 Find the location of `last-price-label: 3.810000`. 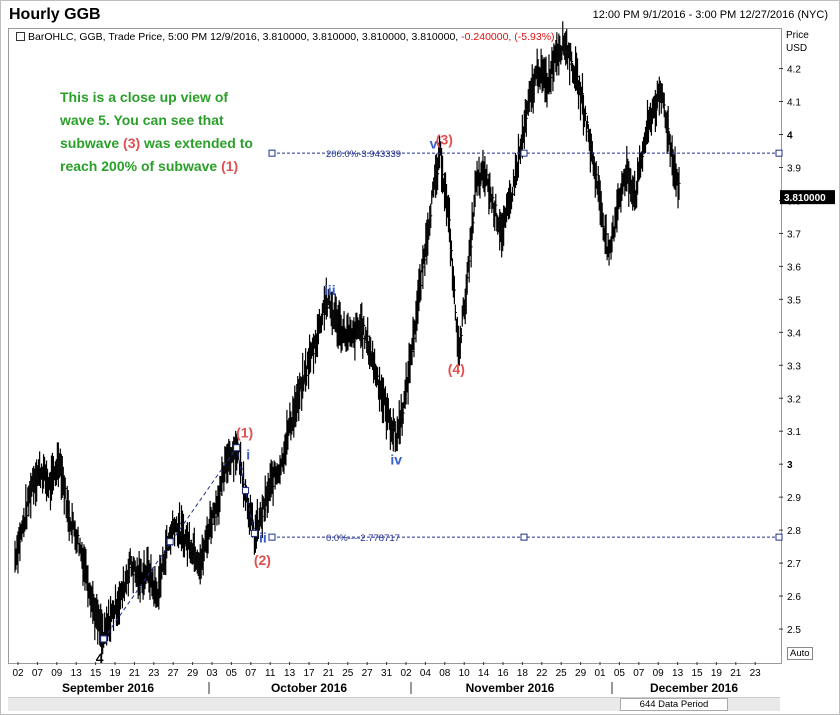

last-price-label: 3.810000 is located at coordinates (805, 198).